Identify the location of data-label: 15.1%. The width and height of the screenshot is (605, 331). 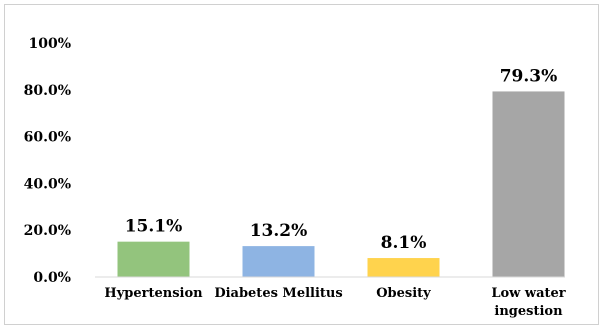
(154, 227).